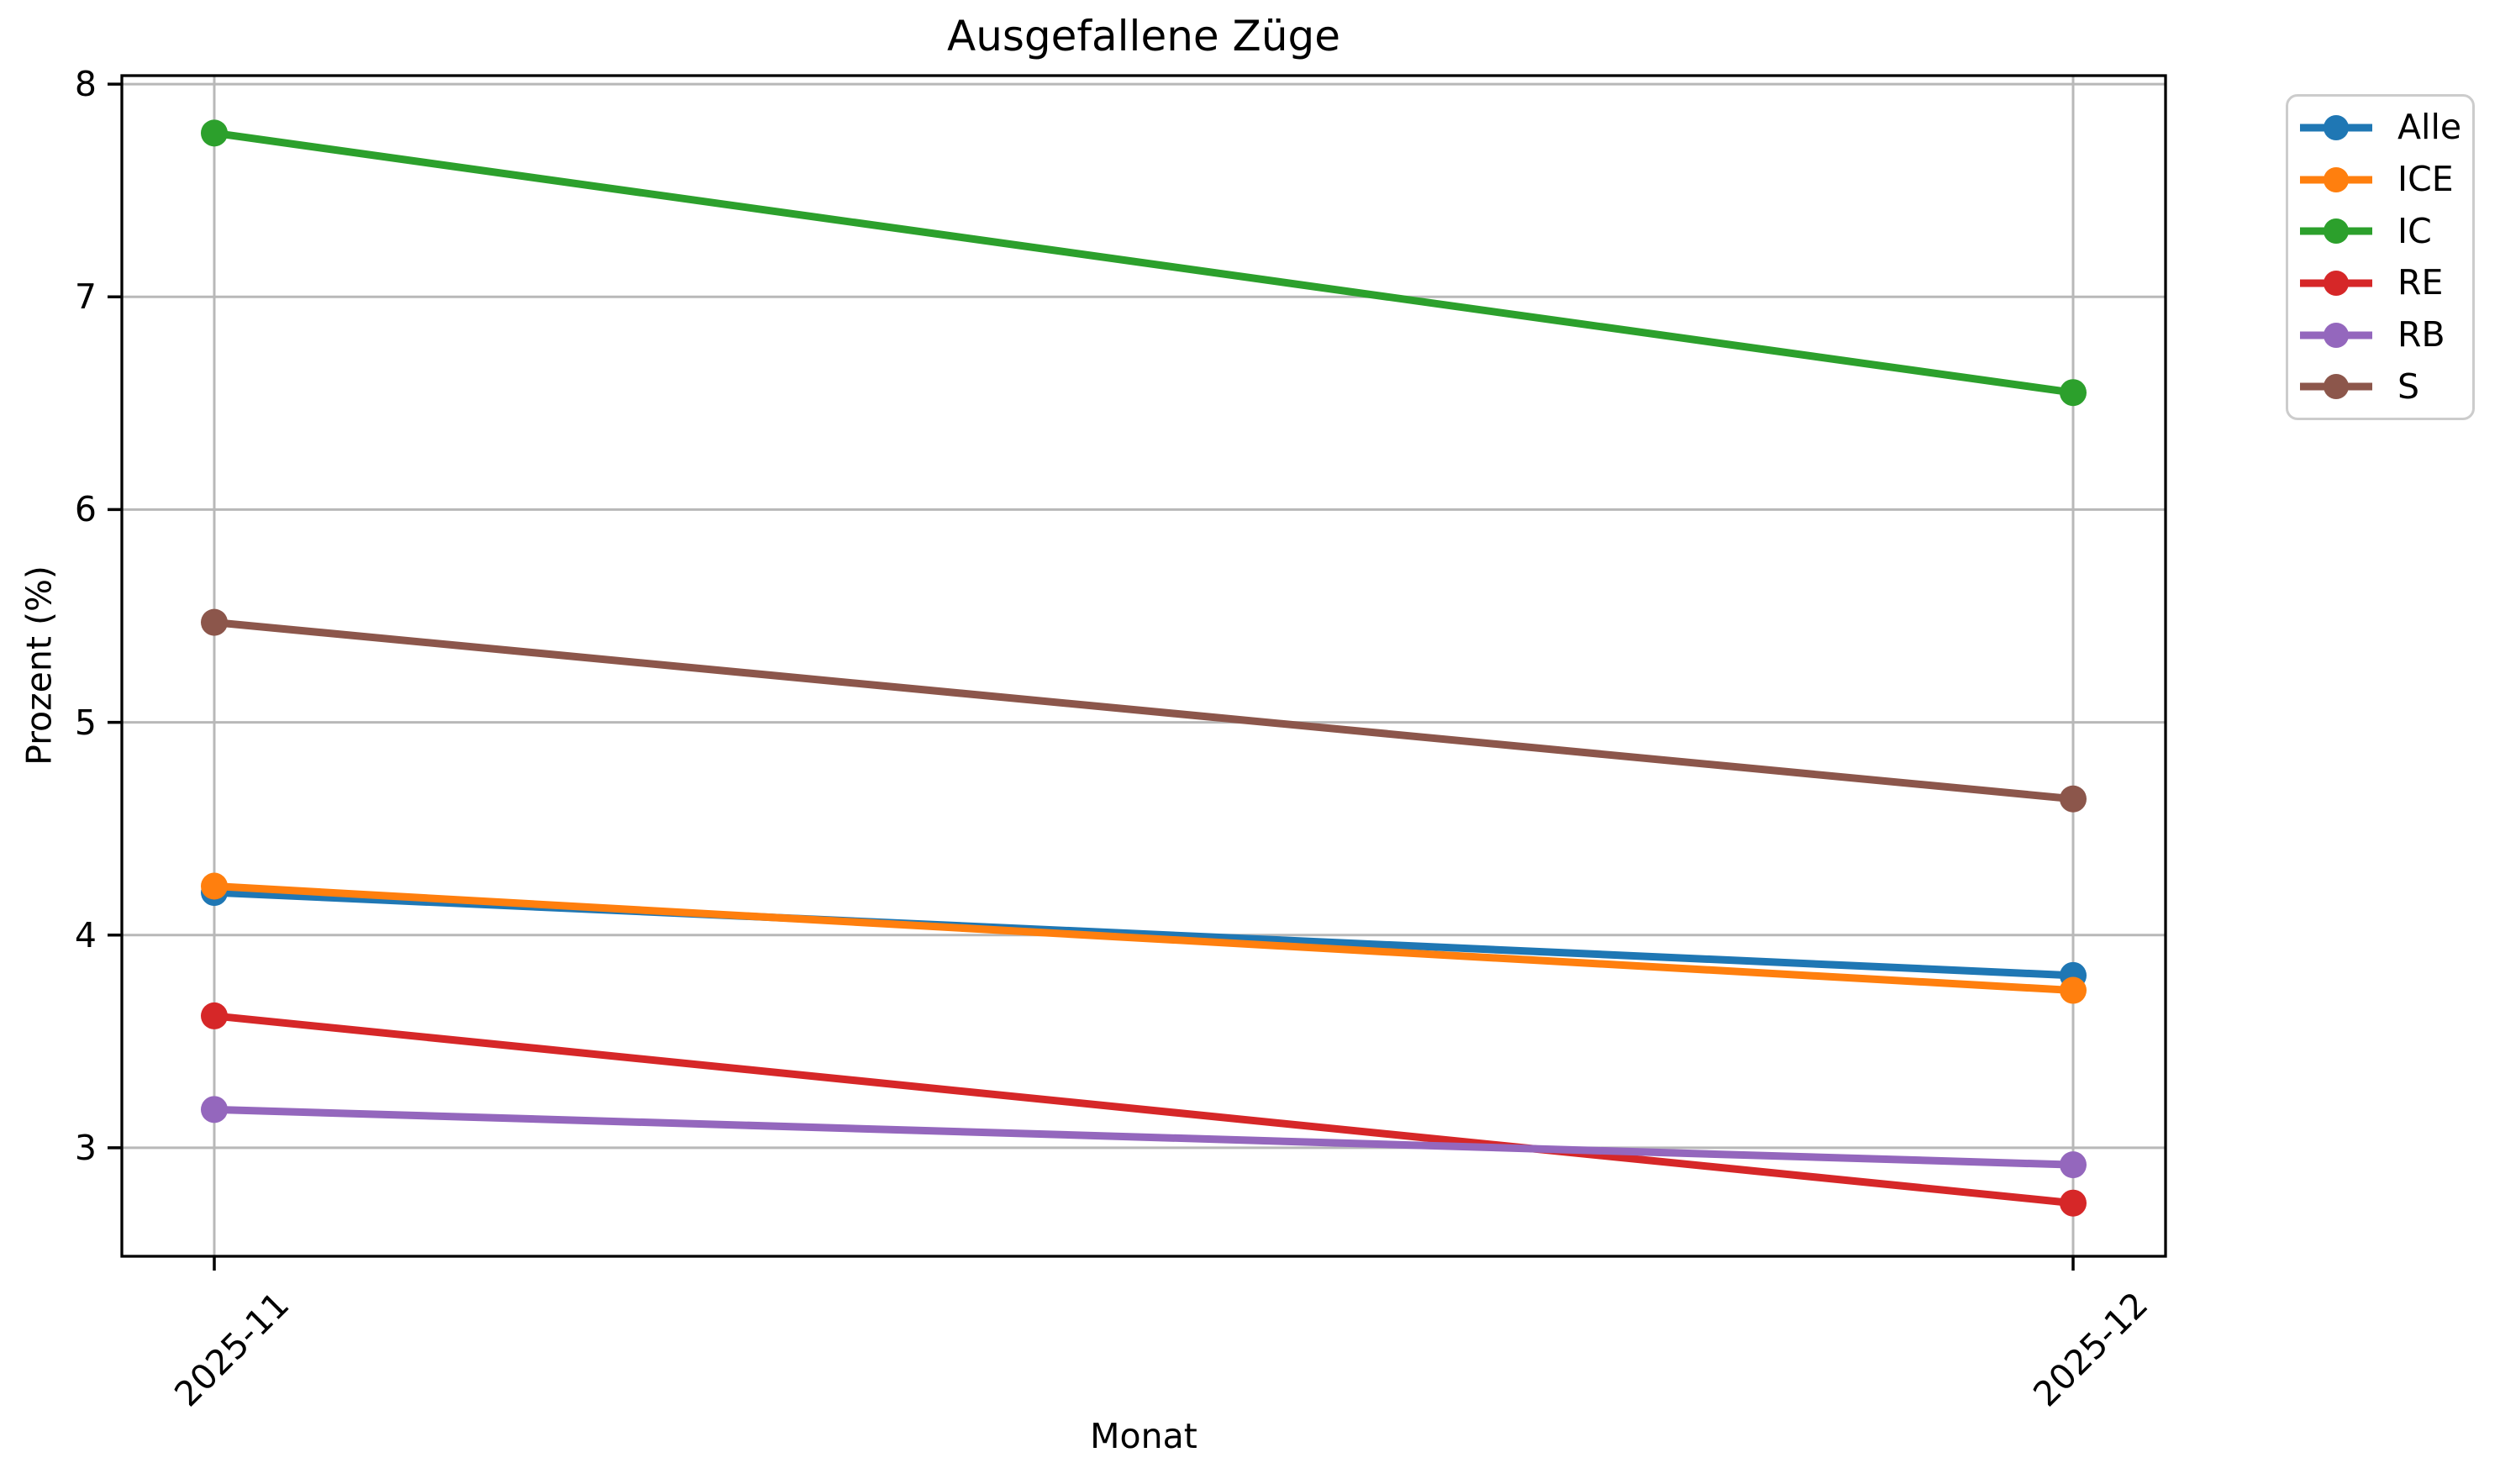  I want to click on legend-marker-alle, so click(2336, 127).